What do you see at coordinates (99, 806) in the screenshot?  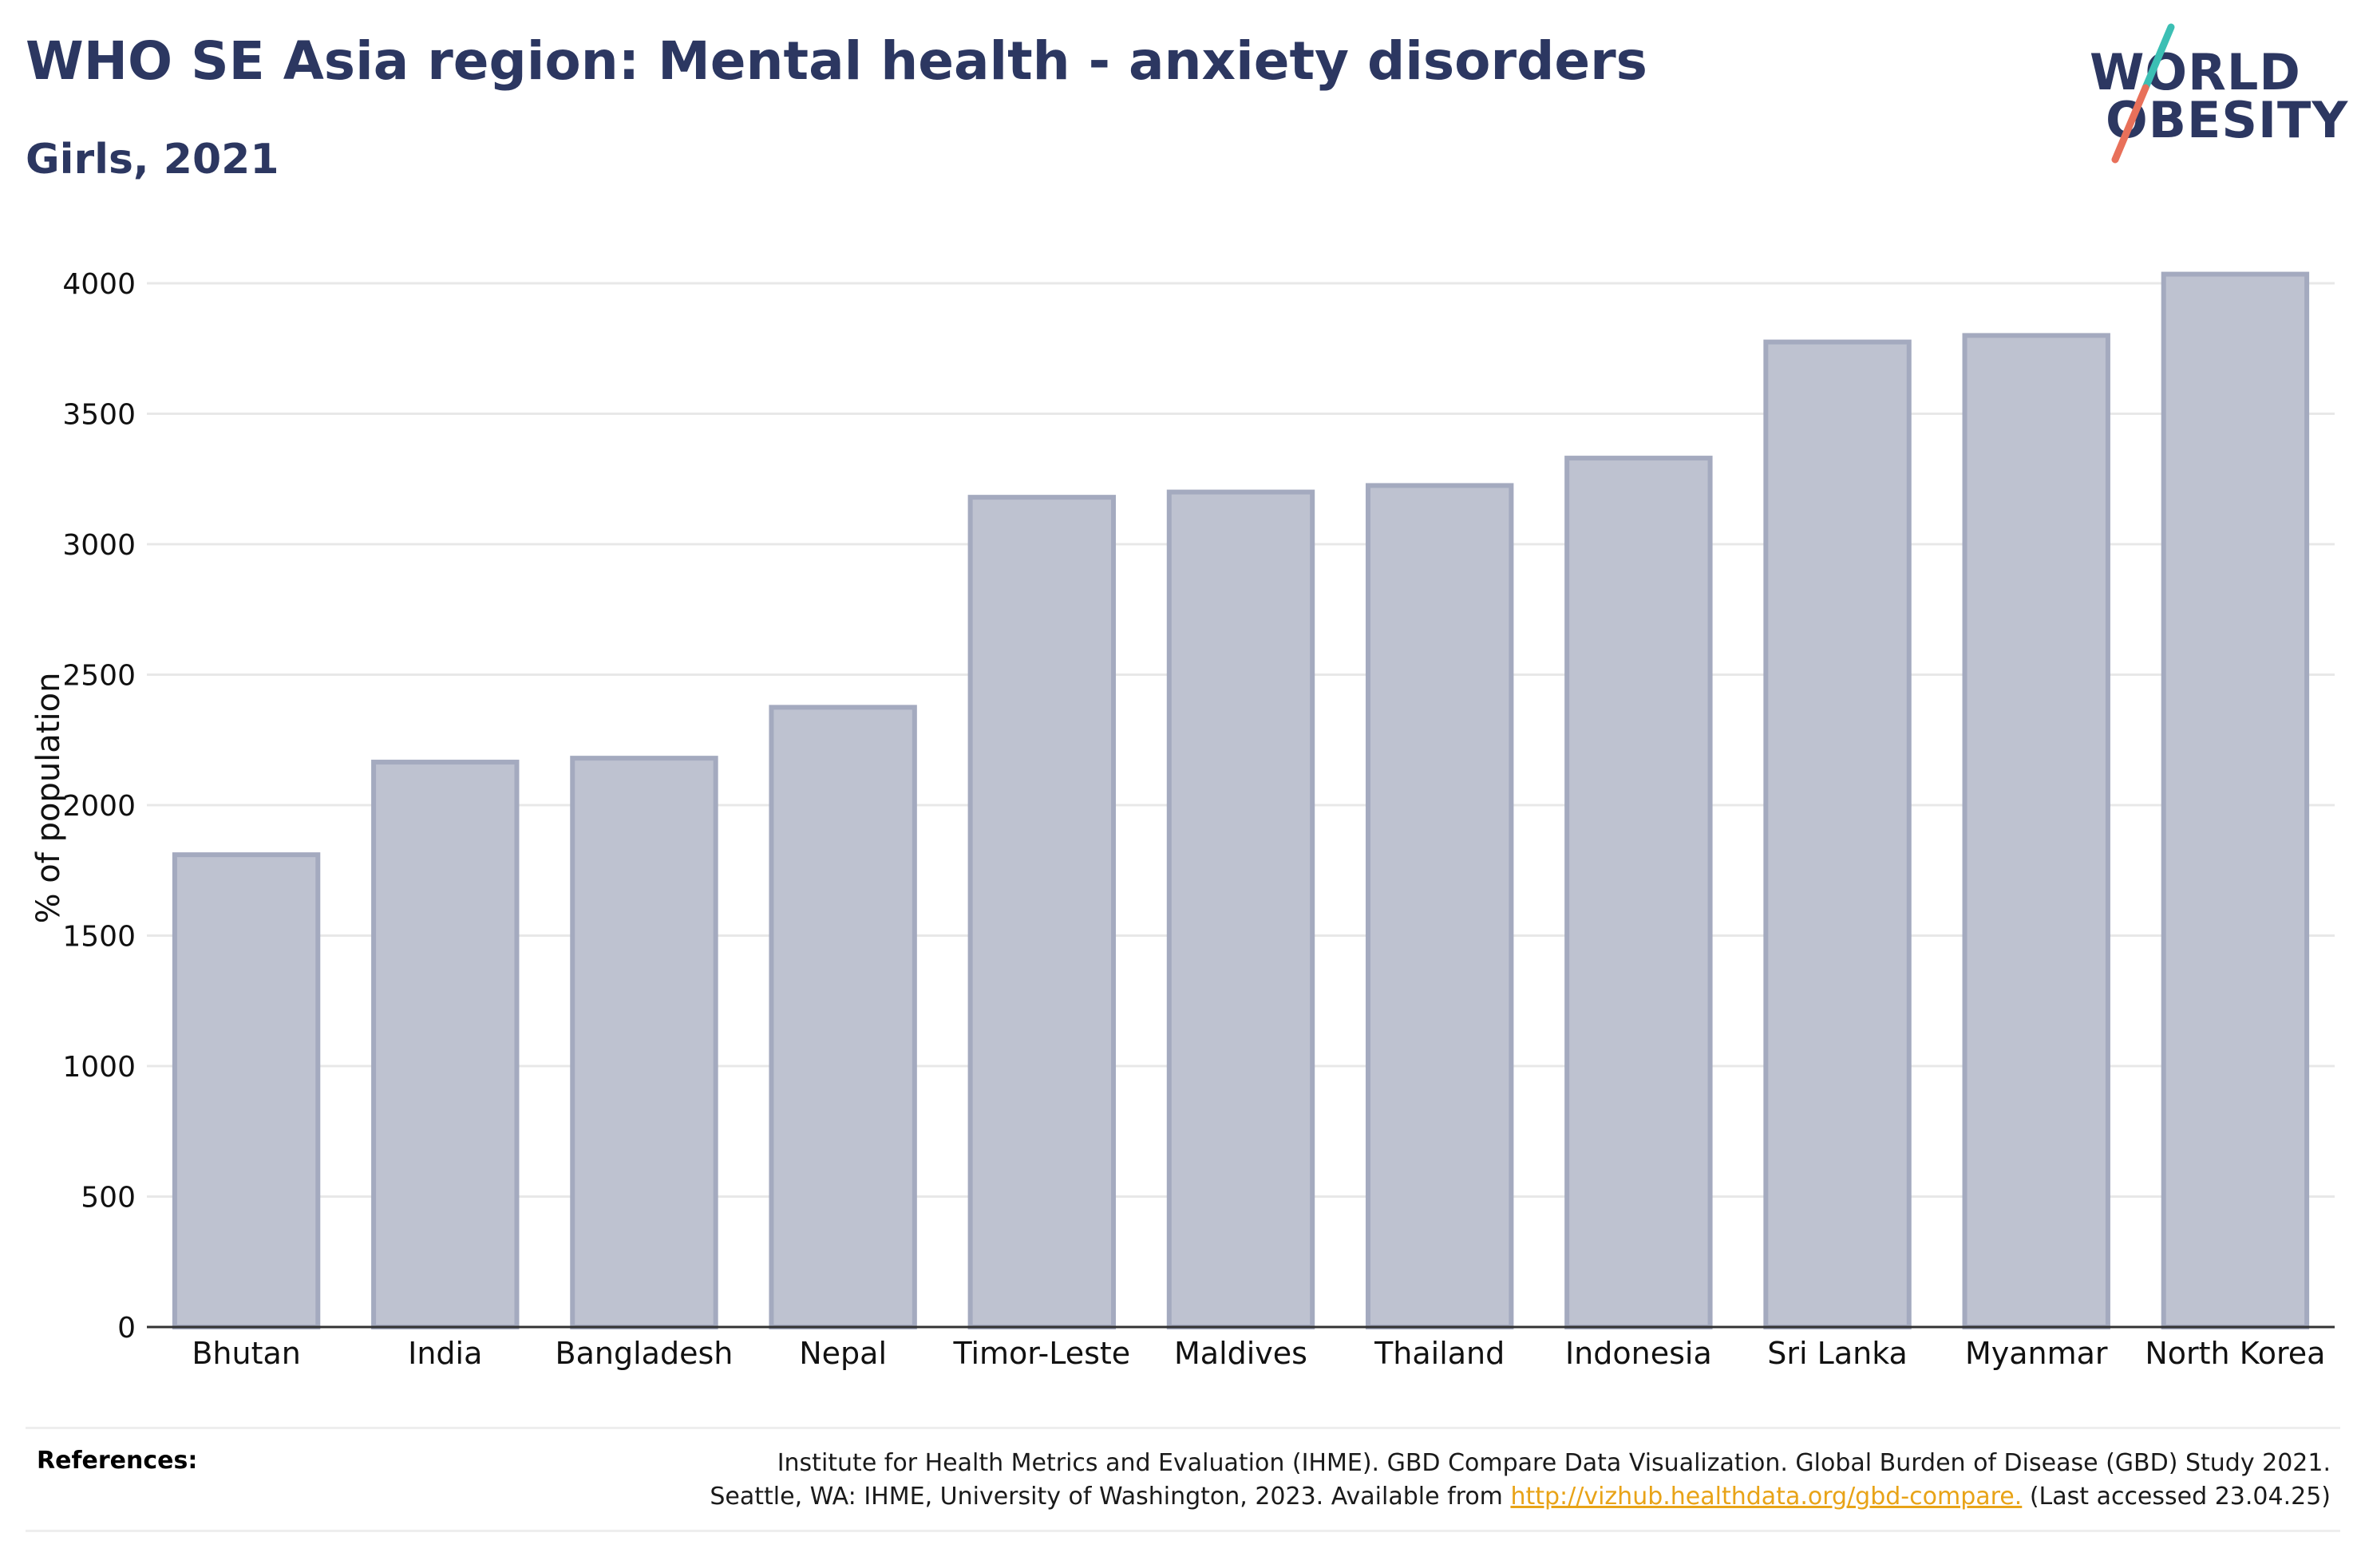 I see `y-tick-label: 2000` at bounding box center [99, 806].